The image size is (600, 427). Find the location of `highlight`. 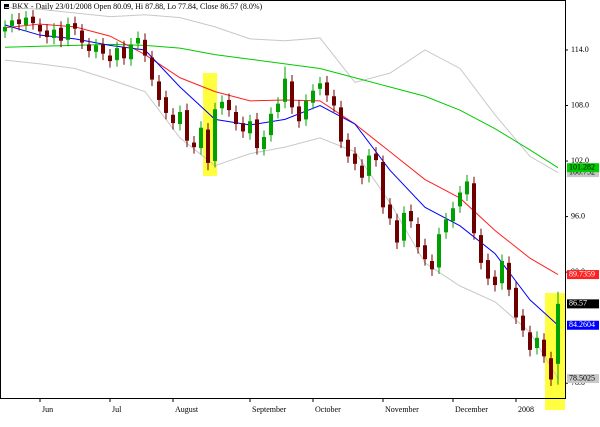

highlight is located at coordinates (555, 351).